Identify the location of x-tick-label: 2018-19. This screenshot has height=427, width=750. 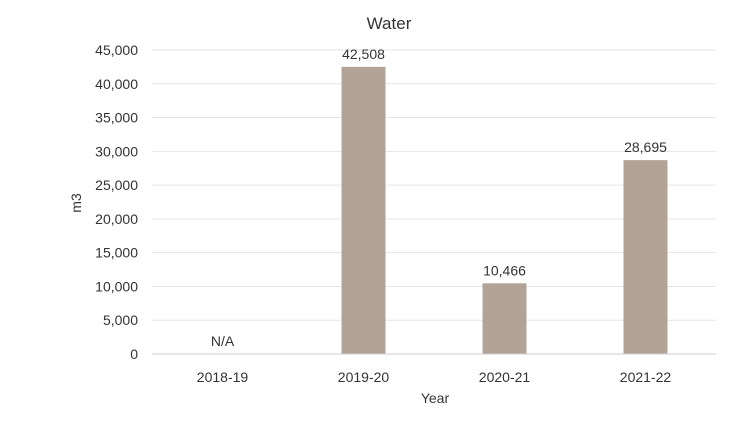
(223, 377).